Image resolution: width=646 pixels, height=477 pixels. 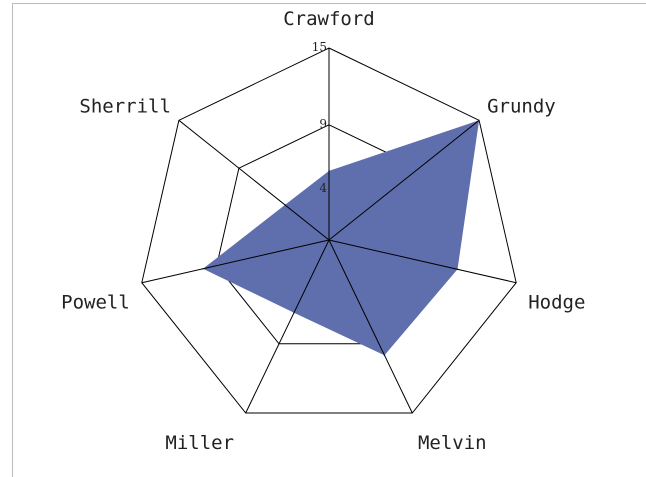 What do you see at coordinates (370, 326) in the screenshot?
I see `spoke-melvin` at bounding box center [370, 326].